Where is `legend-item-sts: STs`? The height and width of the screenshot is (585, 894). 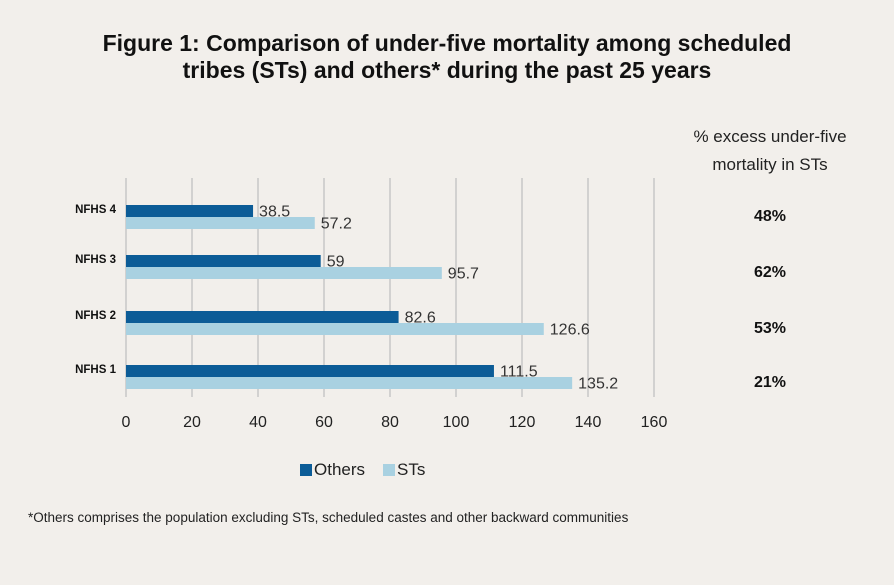 legend-item-sts: STs is located at coordinates (404, 470).